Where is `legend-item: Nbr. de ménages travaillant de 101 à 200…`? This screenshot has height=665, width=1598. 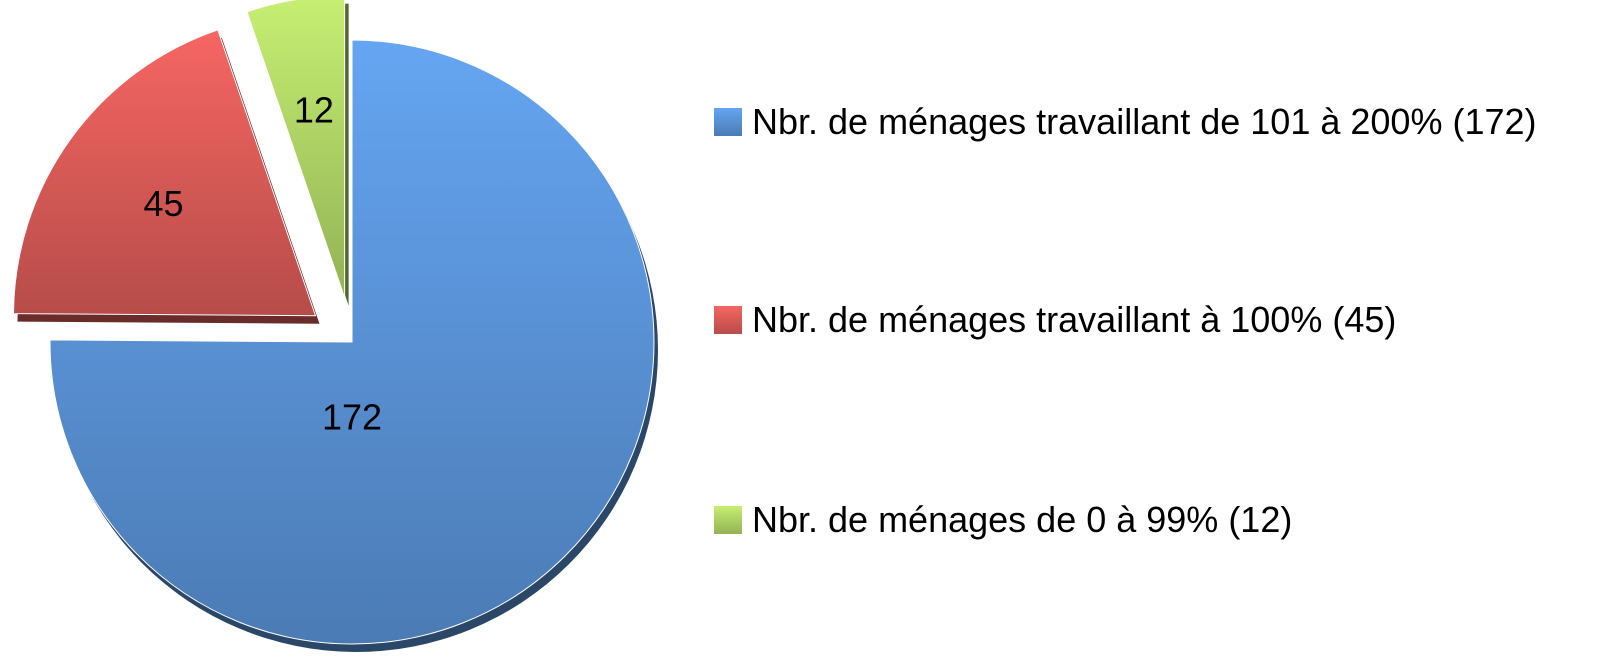 legend-item: Nbr. de ménages travaillant de 101 à 200… is located at coordinates (1144, 122).